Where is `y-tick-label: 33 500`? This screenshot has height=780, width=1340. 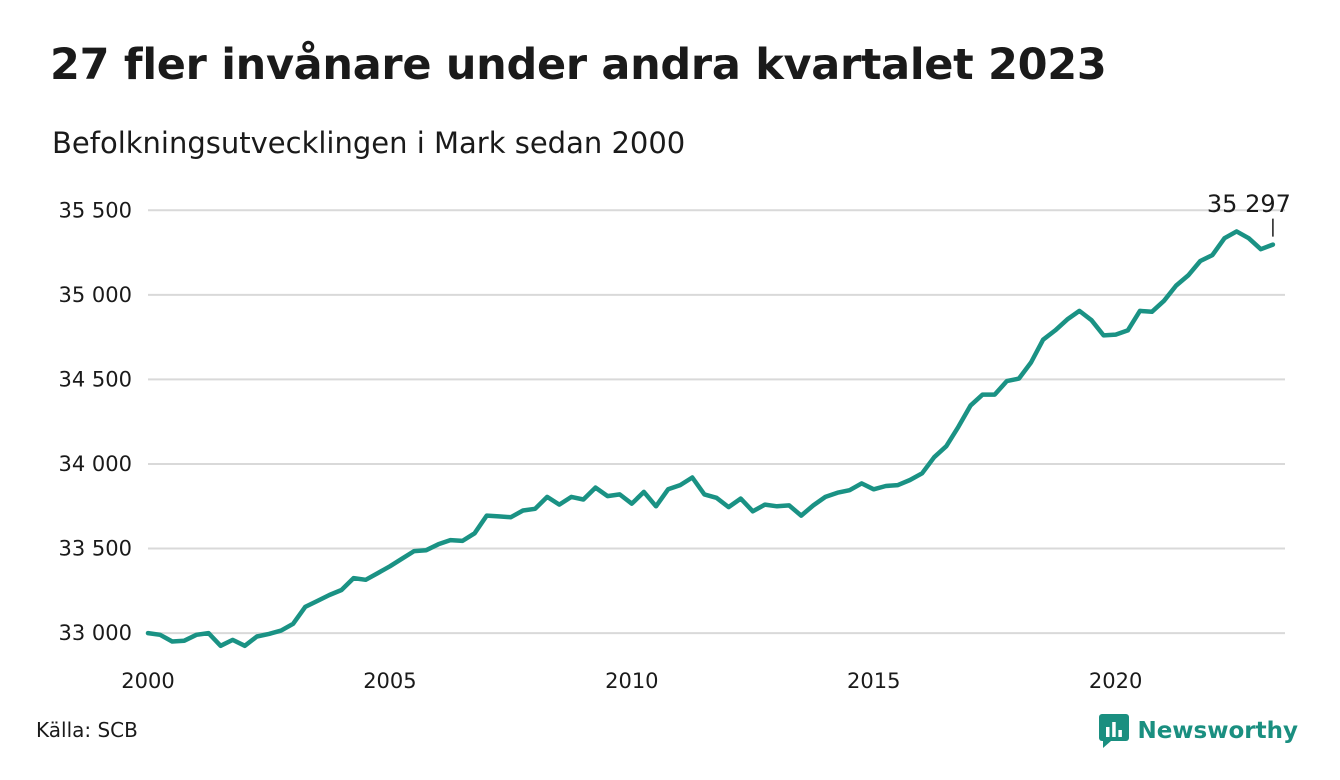
y-tick-label: 33 500 is located at coordinates (95, 549).